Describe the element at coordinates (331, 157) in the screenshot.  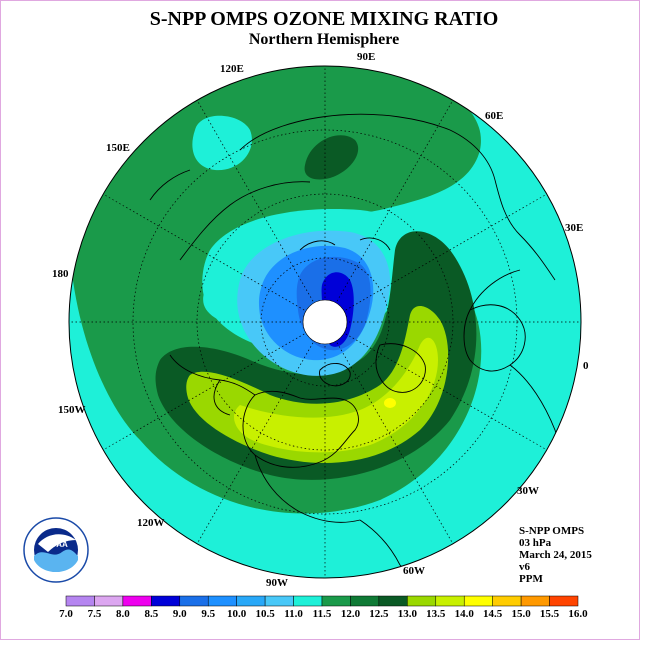
I see `ozone-band-darkgreen-top` at that location.